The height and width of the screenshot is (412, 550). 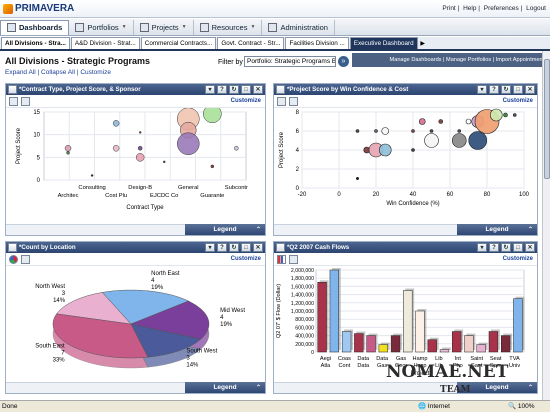 I want to click on expand-all-link: Expand All, so click(x=20, y=72).